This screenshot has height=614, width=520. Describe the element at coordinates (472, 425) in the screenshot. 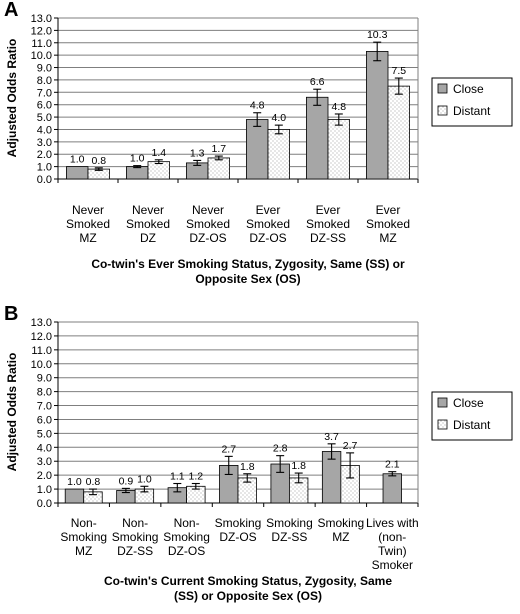

I see `legend-label-distant: Distant` at that location.